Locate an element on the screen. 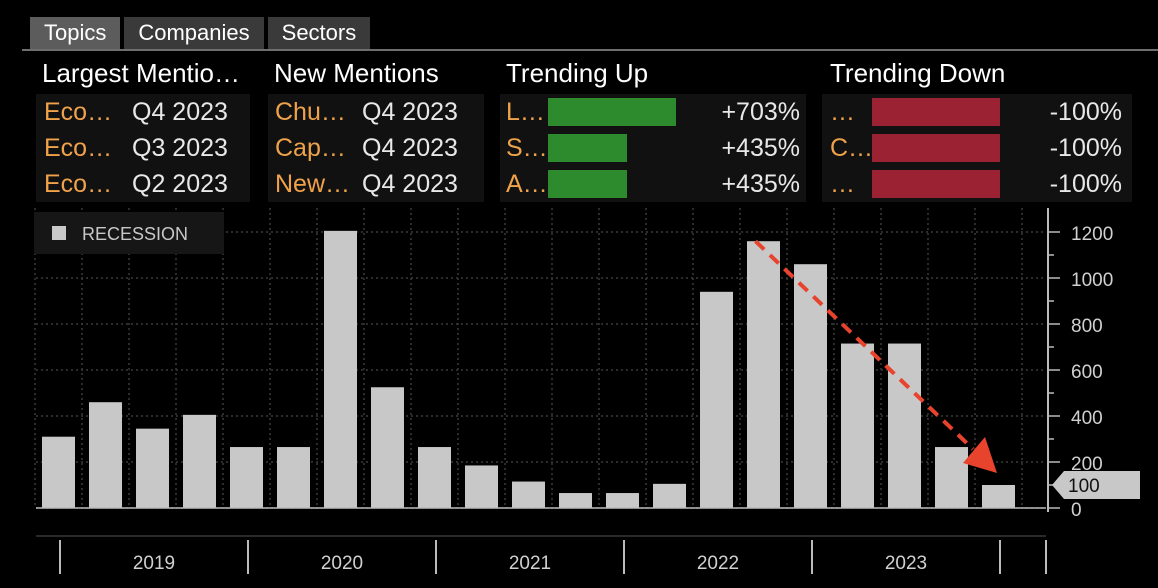  trend-percent: +703% is located at coordinates (760, 112).